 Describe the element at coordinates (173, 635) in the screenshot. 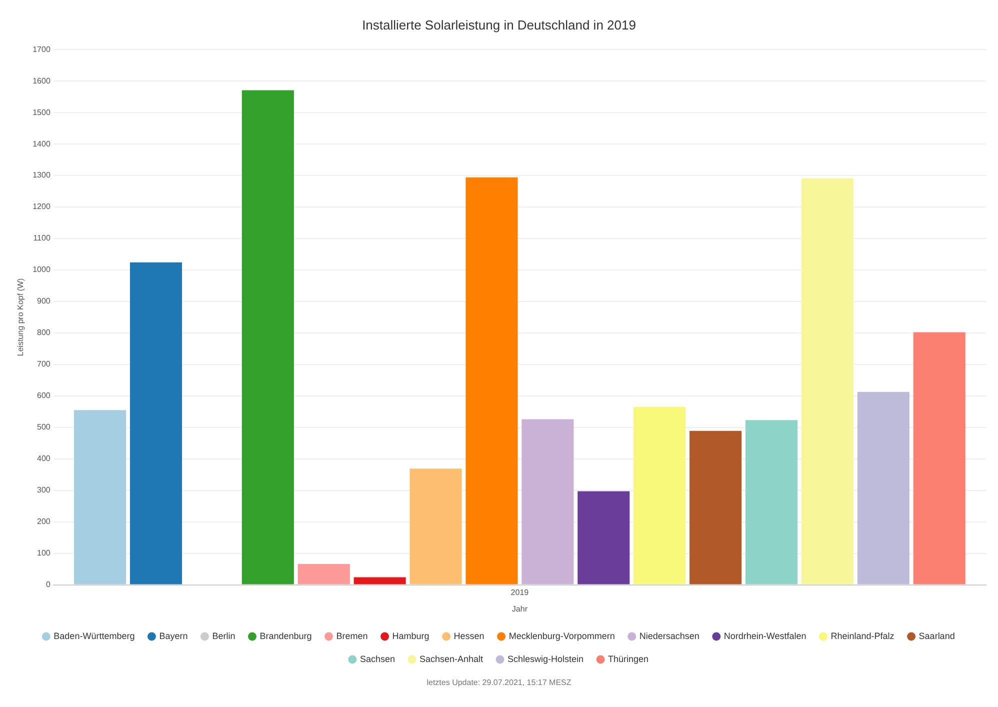

I see `legend-label: Bayern` at that location.